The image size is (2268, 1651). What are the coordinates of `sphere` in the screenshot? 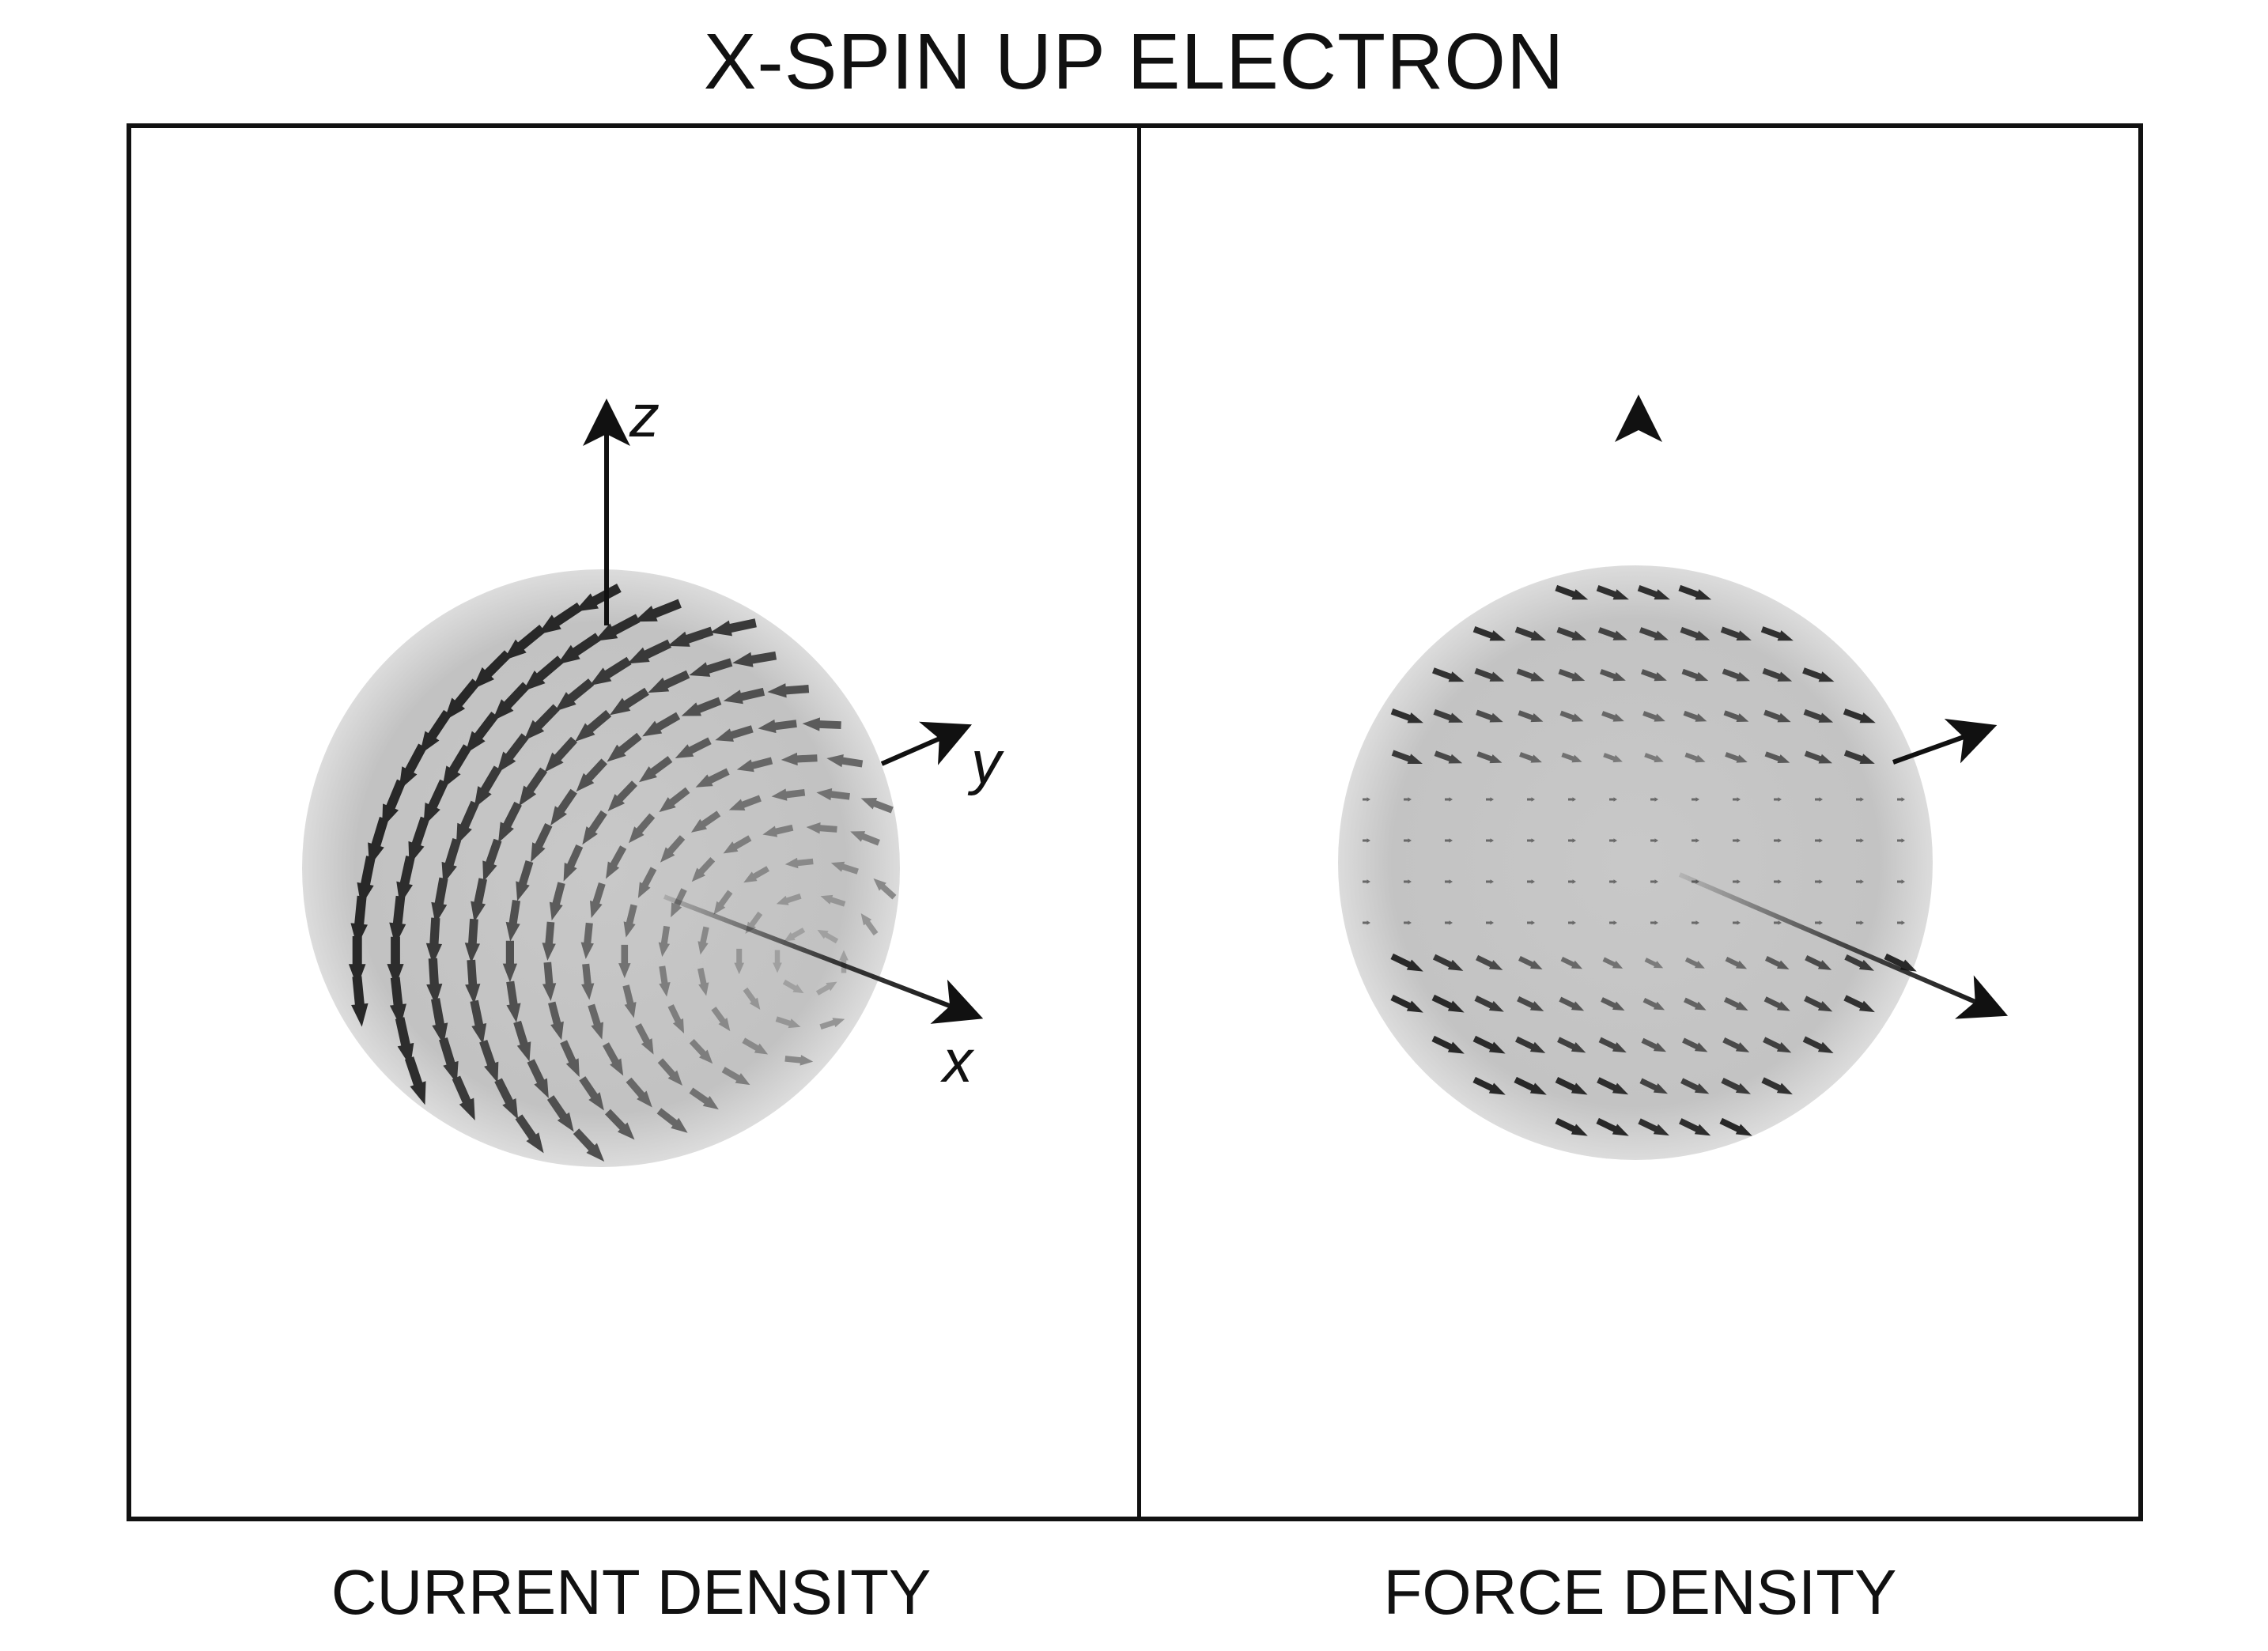 It's located at (601, 868).